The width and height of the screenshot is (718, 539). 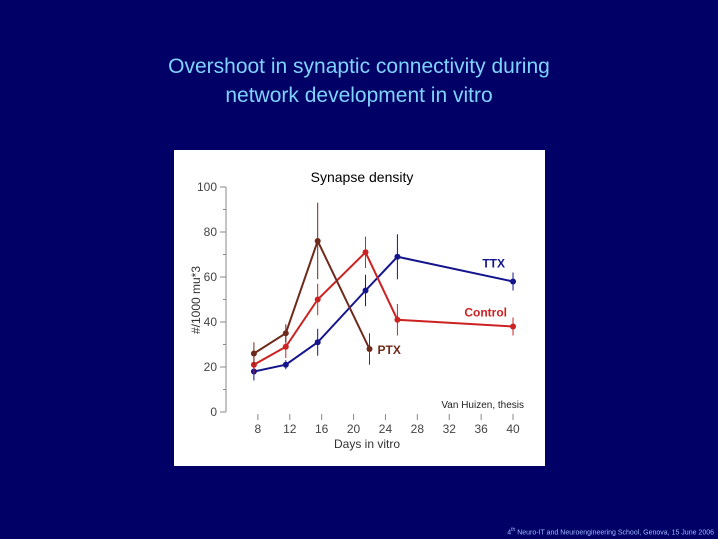 What do you see at coordinates (211, 277) in the screenshot?
I see `y-tick-label: 60` at bounding box center [211, 277].